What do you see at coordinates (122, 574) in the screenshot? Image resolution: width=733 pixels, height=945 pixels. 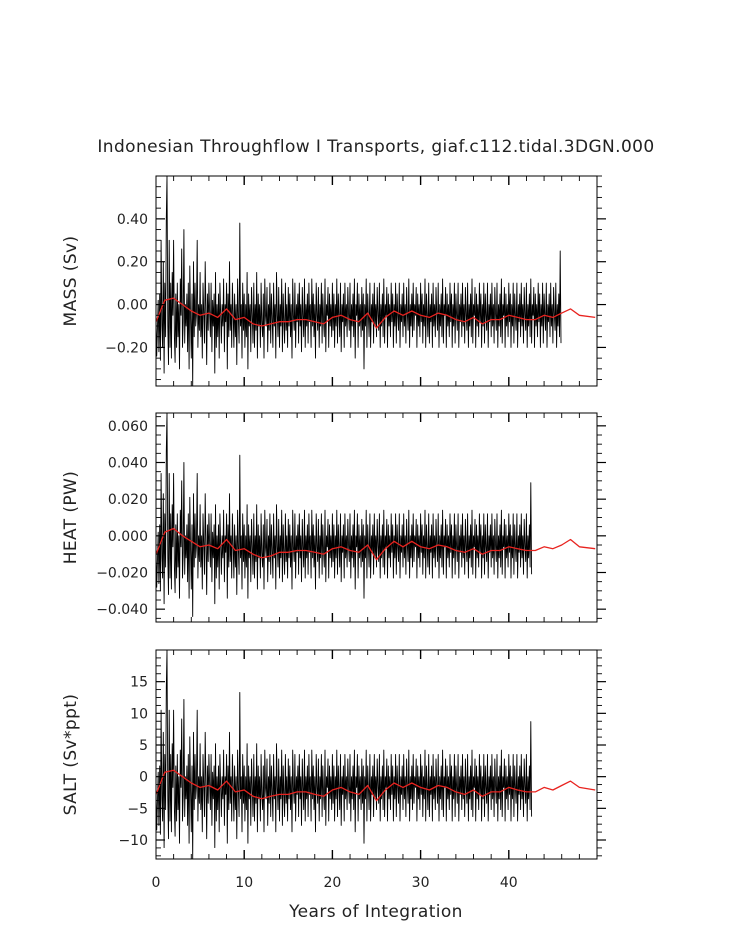 I see `y-tick-label-heat: −0.020` at bounding box center [122, 574].